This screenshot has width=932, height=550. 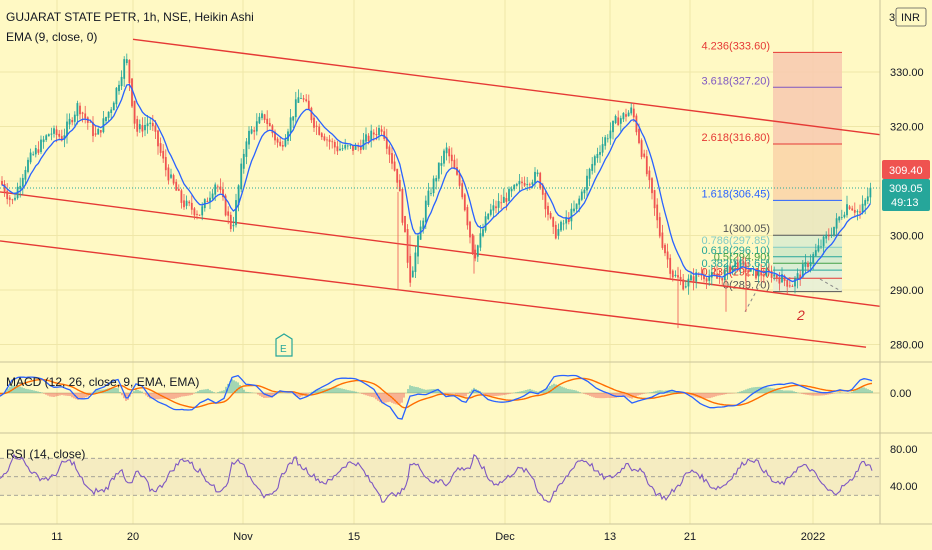 What do you see at coordinates (905, 203) in the screenshot?
I see `bar-countdown: 49:13` at bounding box center [905, 203].